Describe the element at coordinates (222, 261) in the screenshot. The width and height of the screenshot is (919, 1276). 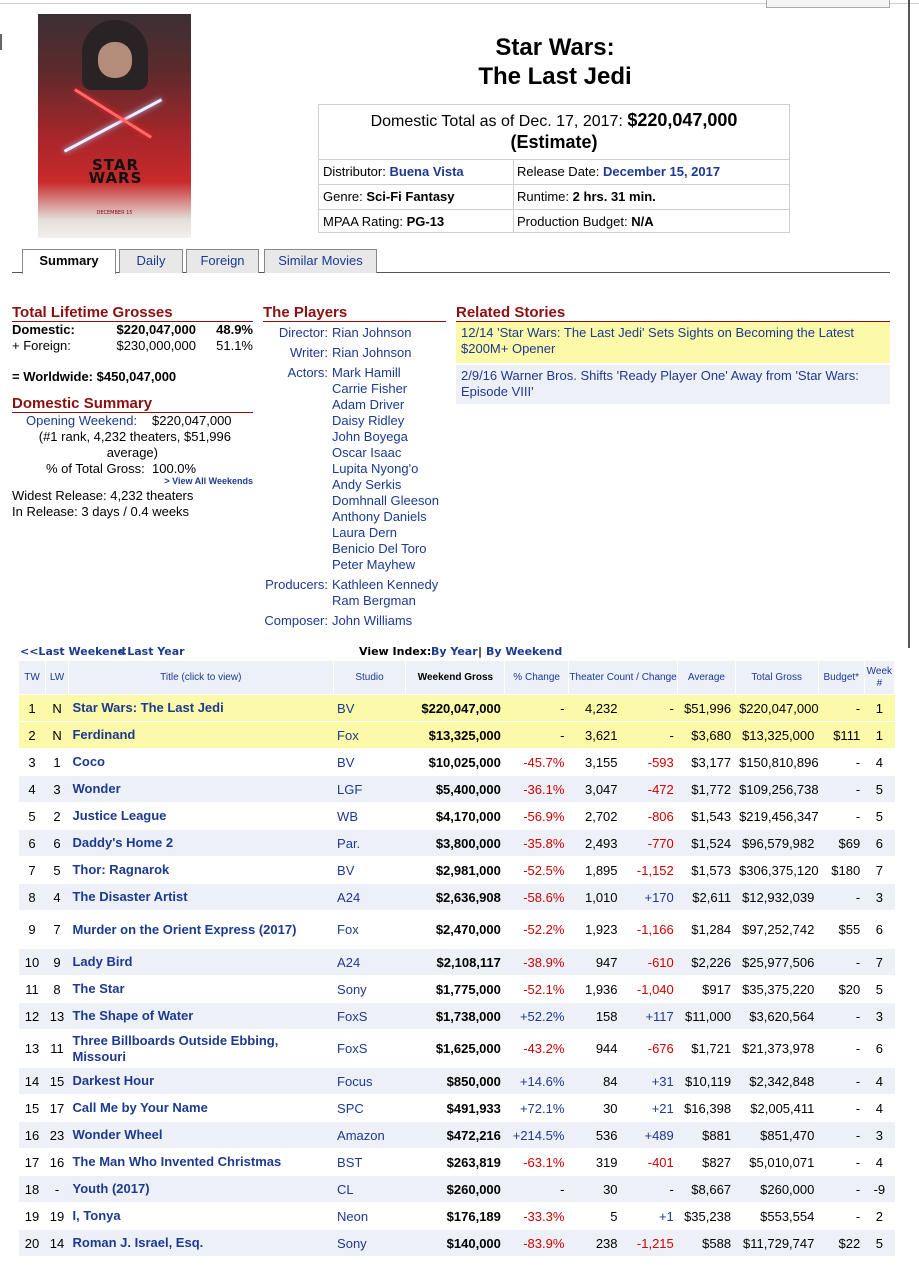
I see `tab-foreign: Foreign` at that location.